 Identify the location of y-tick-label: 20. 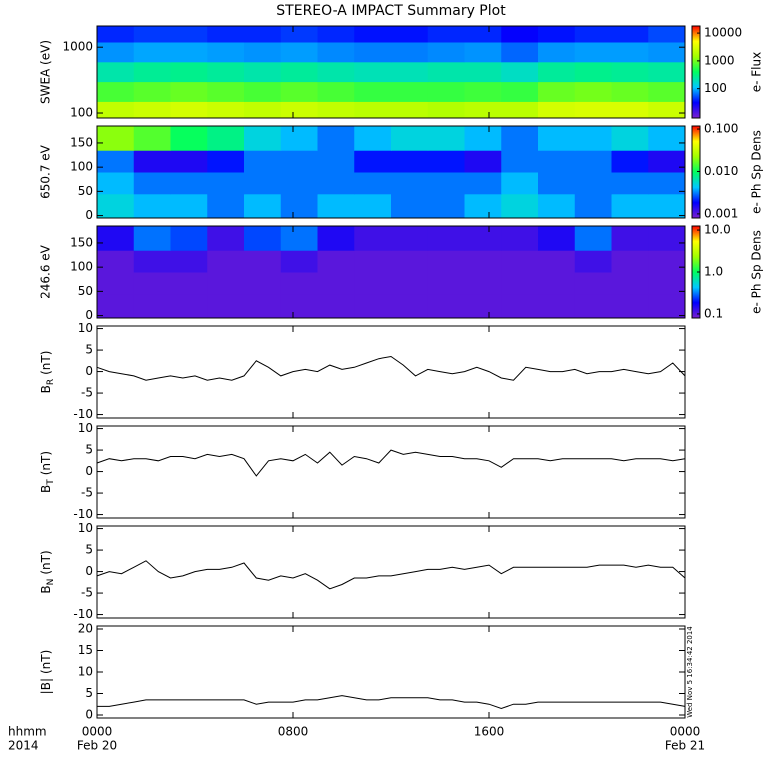
(85, 629).